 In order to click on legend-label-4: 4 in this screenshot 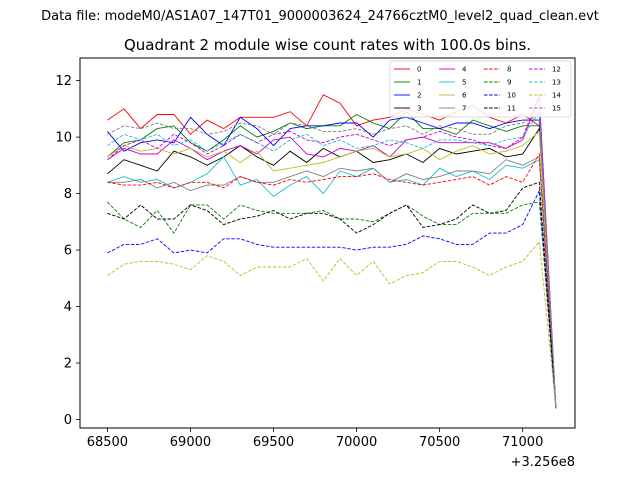, I will do `click(464, 70)`.